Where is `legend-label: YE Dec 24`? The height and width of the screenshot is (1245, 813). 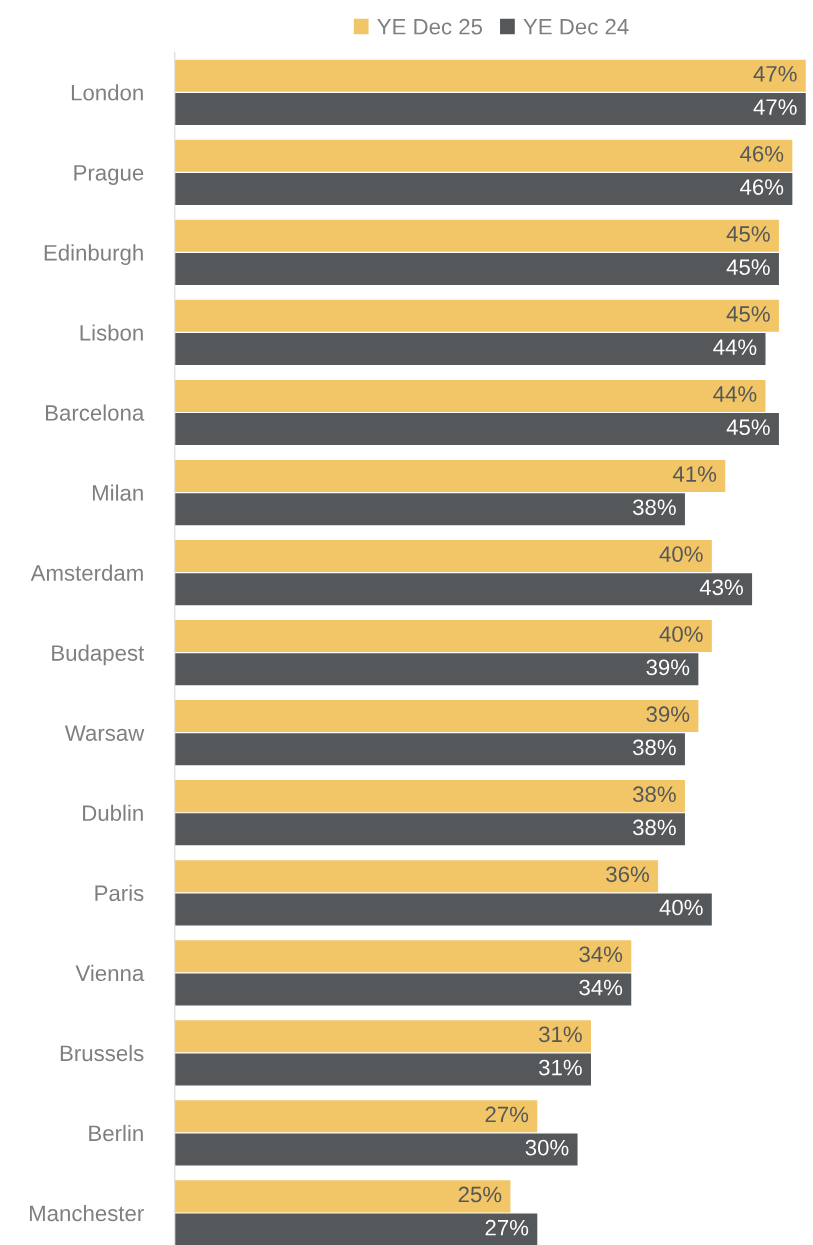 legend-label: YE Dec 24 is located at coordinates (576, 26).